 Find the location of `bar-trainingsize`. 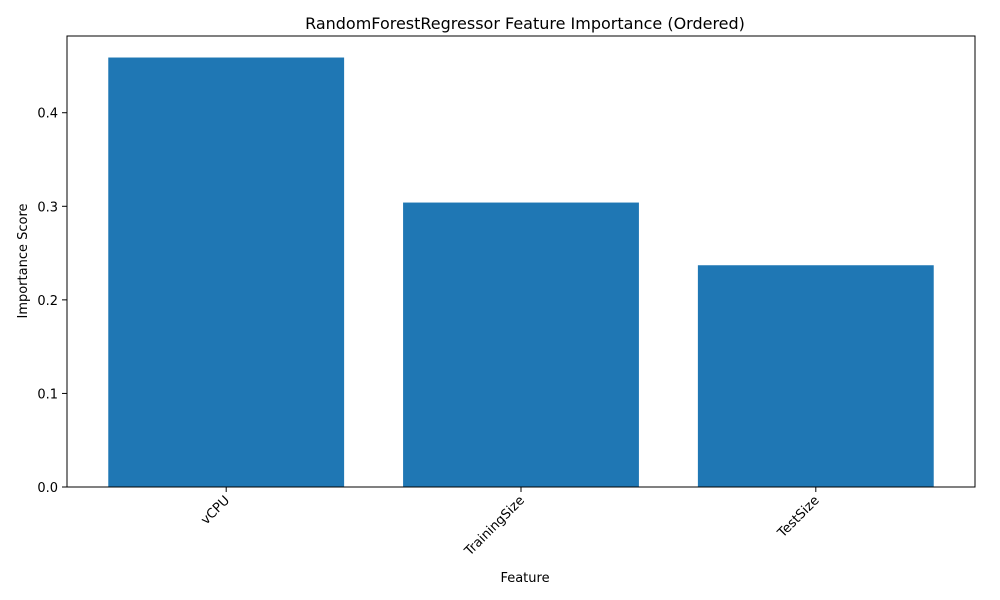

bar-trainingsize is located at coordinates (521, 344).